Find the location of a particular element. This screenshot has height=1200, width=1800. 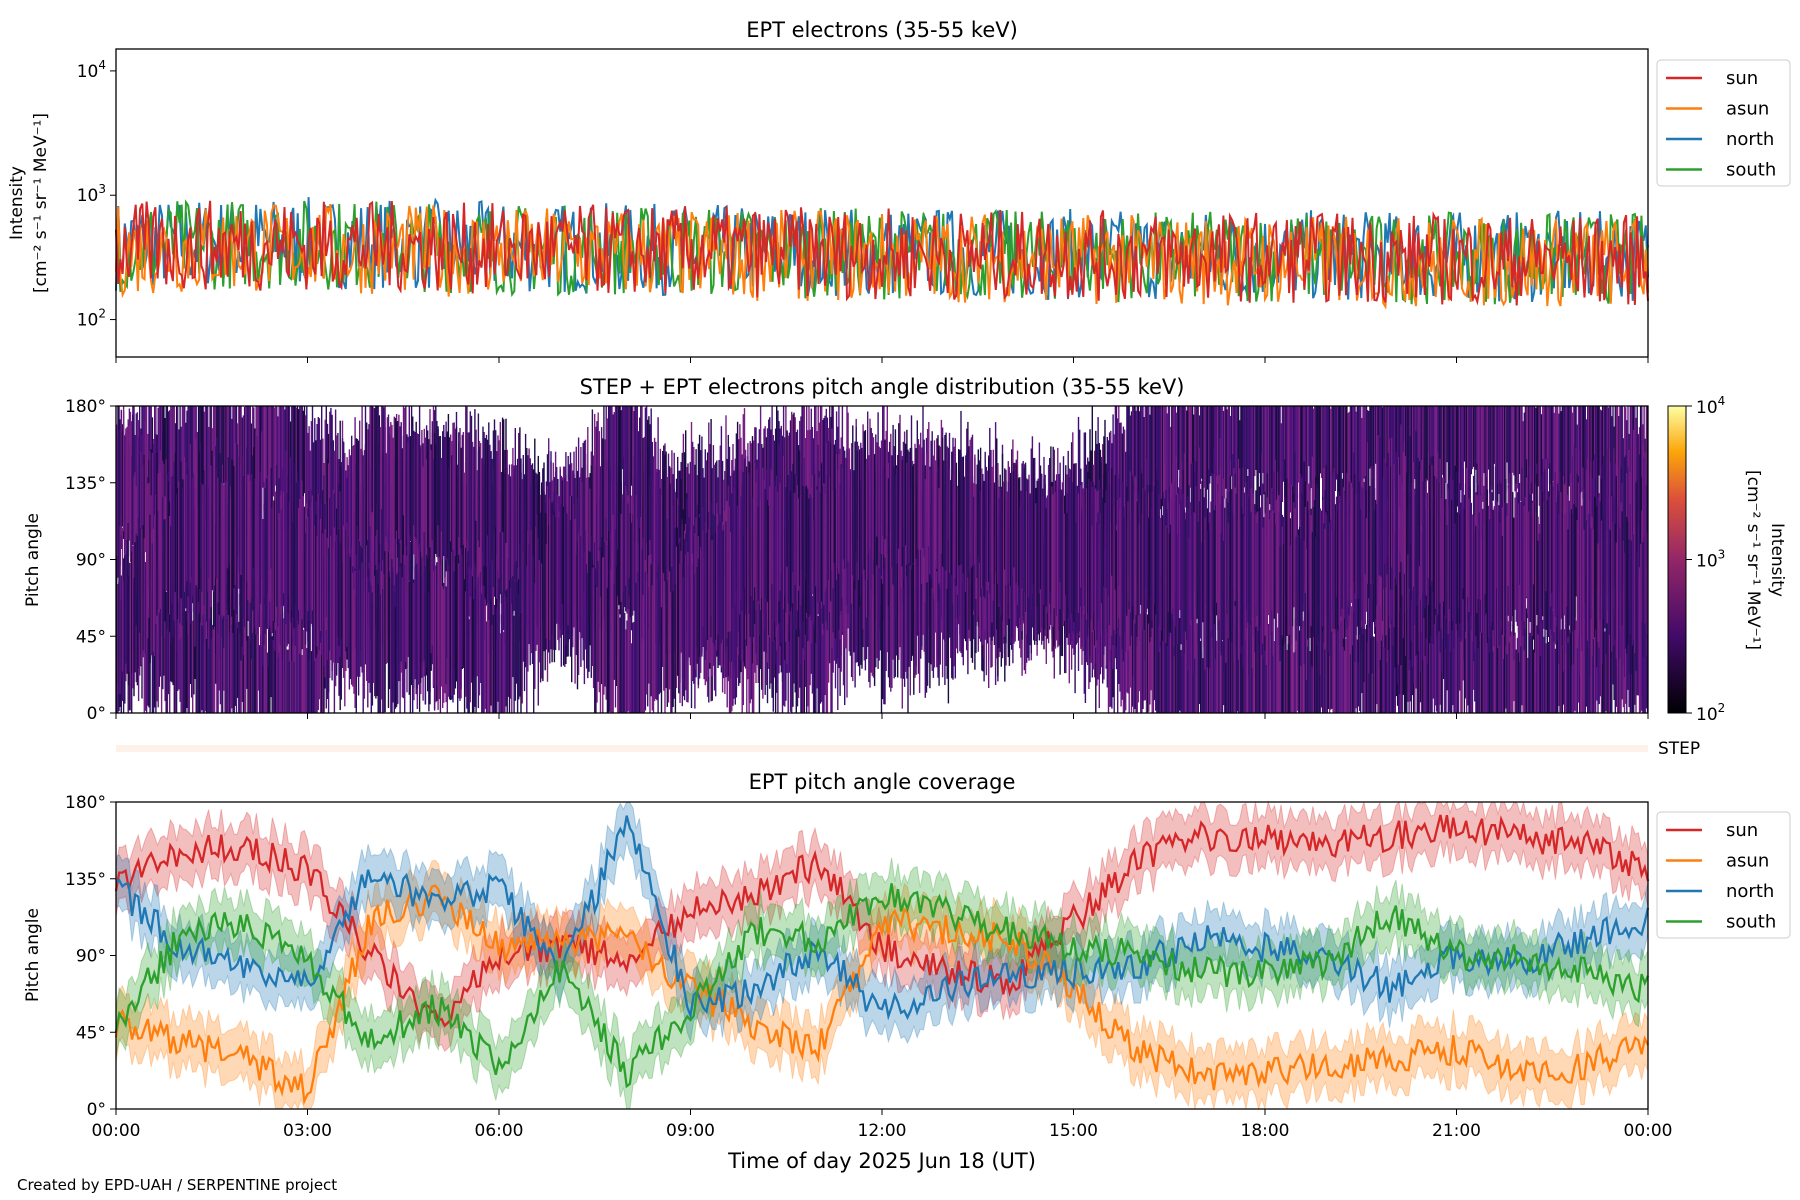

panel3-title: EPT pitch angle coverage is located at coordinates (882, 782).